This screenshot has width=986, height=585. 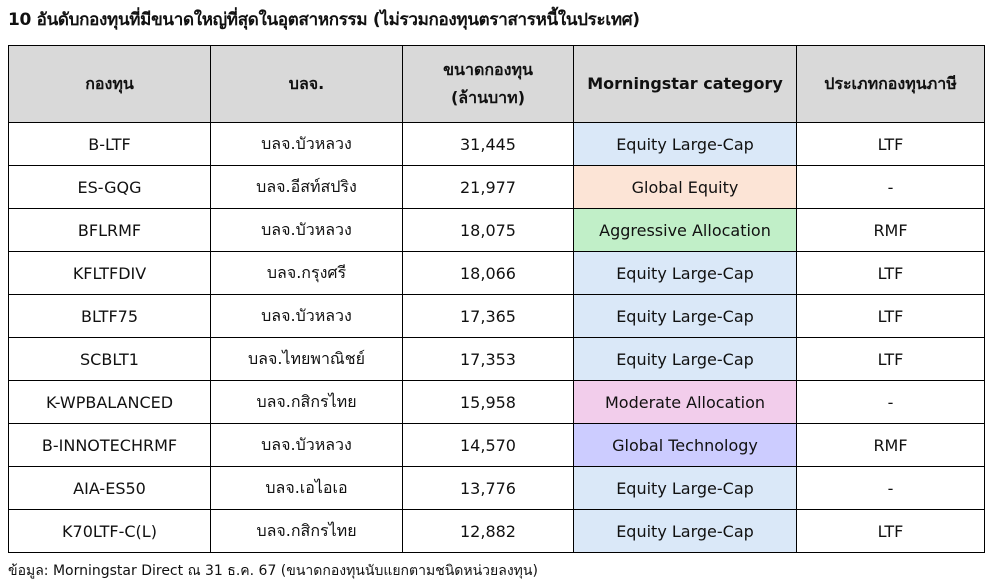 What do you see at coordinates (488, 273) in the screenshot?
I see `size-cell: 18,066` at bounding box center [488, 273].